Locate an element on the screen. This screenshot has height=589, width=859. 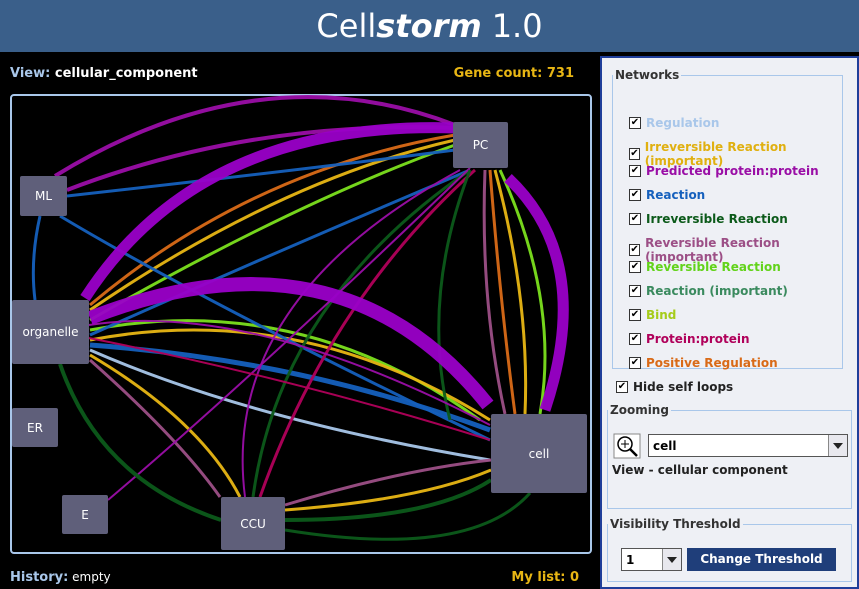
network-item: ✔ Bind is located at coordinates (652, 315).